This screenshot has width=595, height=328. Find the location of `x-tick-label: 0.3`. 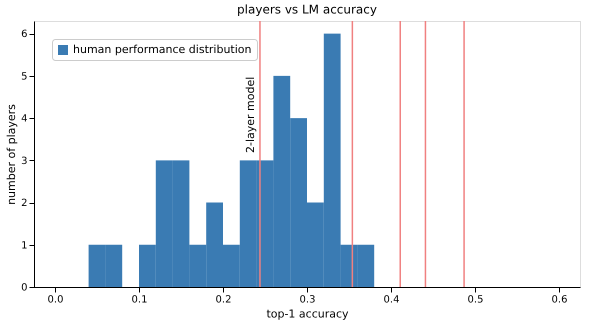

x-tick-label: 0.3 is located at coordinates (308, 300).